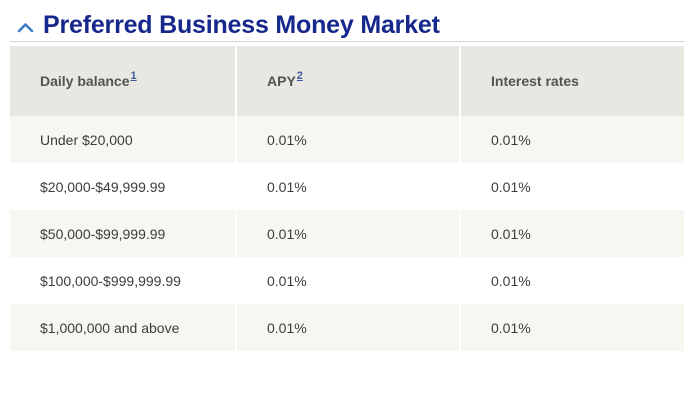  Describe the element at coordinates (122, 186) in the screenshot. I see `balance-cell: $20,000-$49,999.99` at that location.